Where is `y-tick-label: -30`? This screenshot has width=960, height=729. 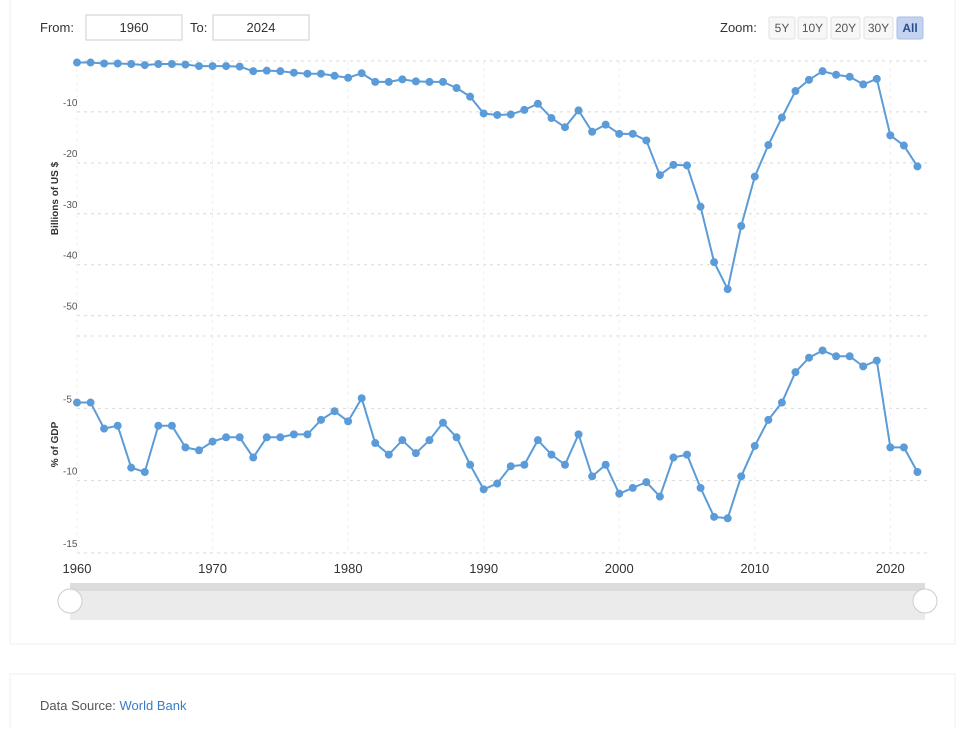
y-tick-label: -30 is located at coordinates (70, 205).